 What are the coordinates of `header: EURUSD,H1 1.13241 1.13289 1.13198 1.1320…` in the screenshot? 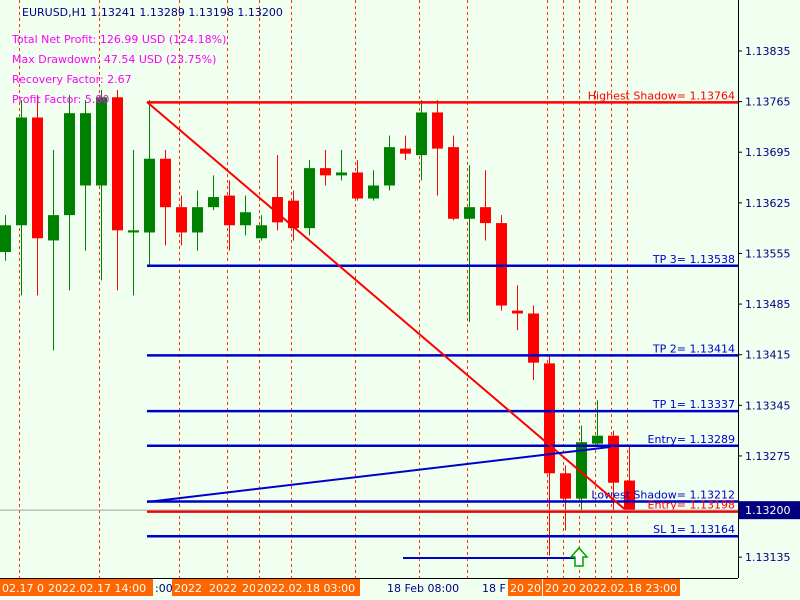 It's located at (152, 12).